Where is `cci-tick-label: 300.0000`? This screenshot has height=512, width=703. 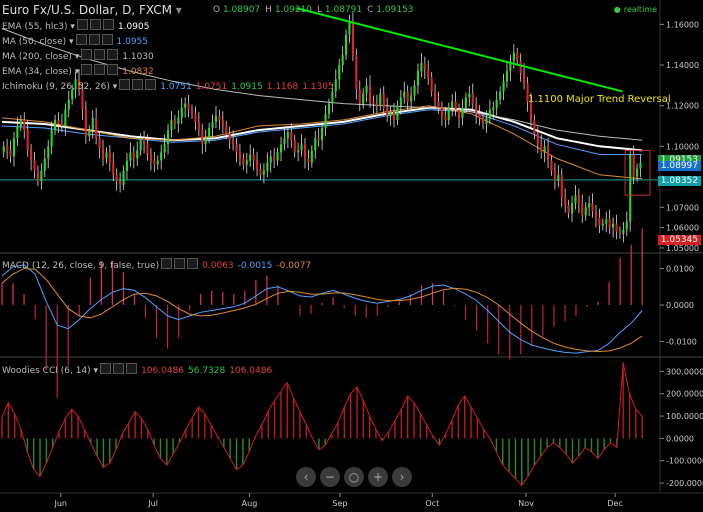
cci-tick-label: 300.0000 is located at coordinates (684, 371).